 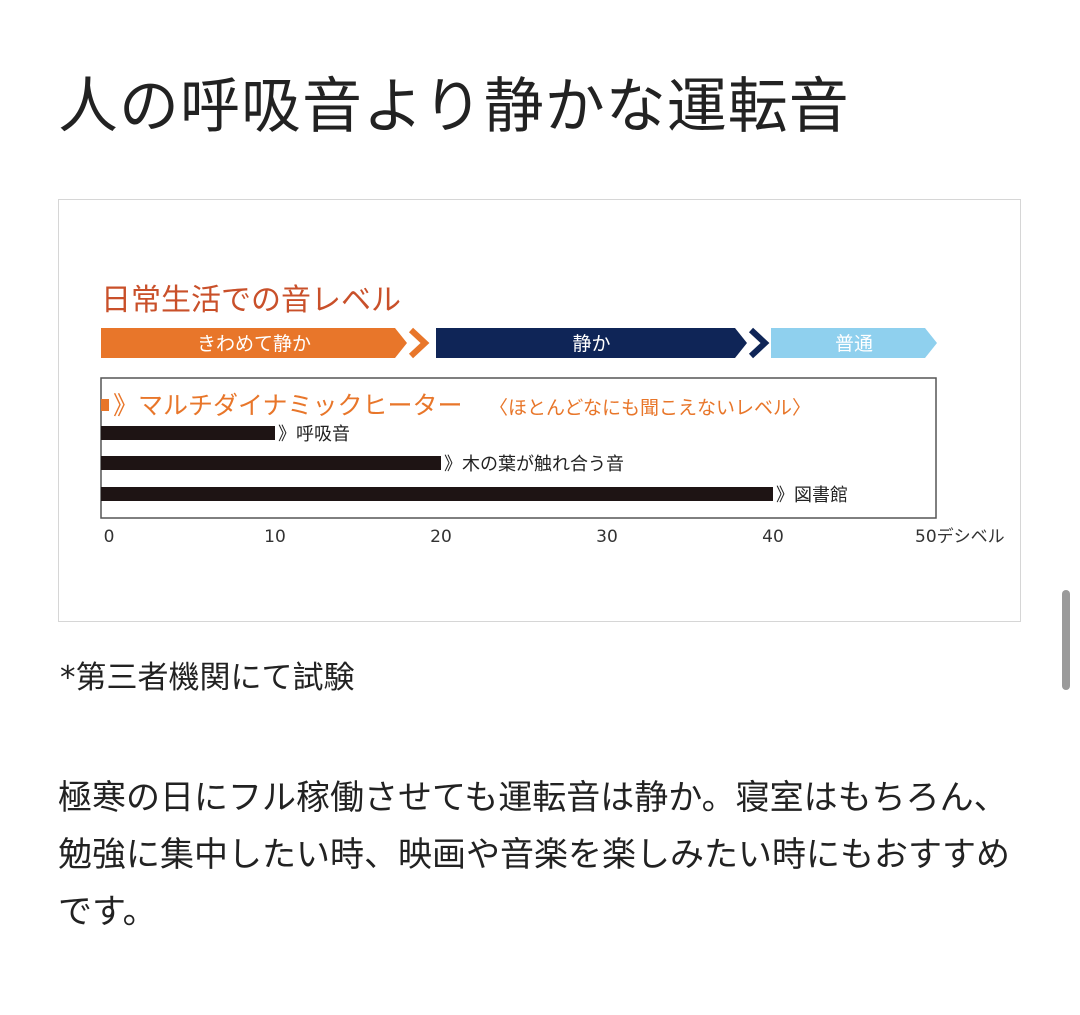 I want to click on x-tick-label: 30, so click(x=607, y=537).